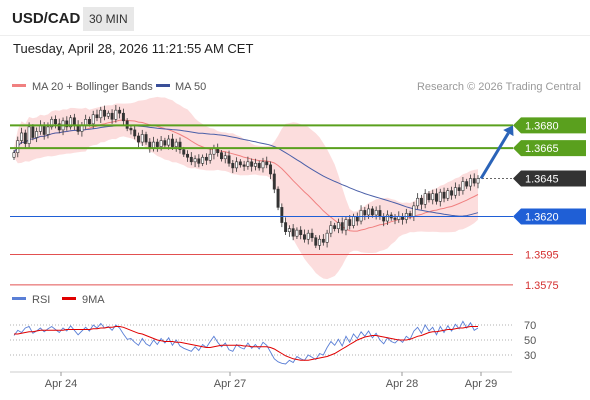 The width and height of the screenshot is (590, 400). What do you see at coordinates (530, 326) in the screenshot?
I see `rsi-tick-label: 70` at bounding box center [530, 326].